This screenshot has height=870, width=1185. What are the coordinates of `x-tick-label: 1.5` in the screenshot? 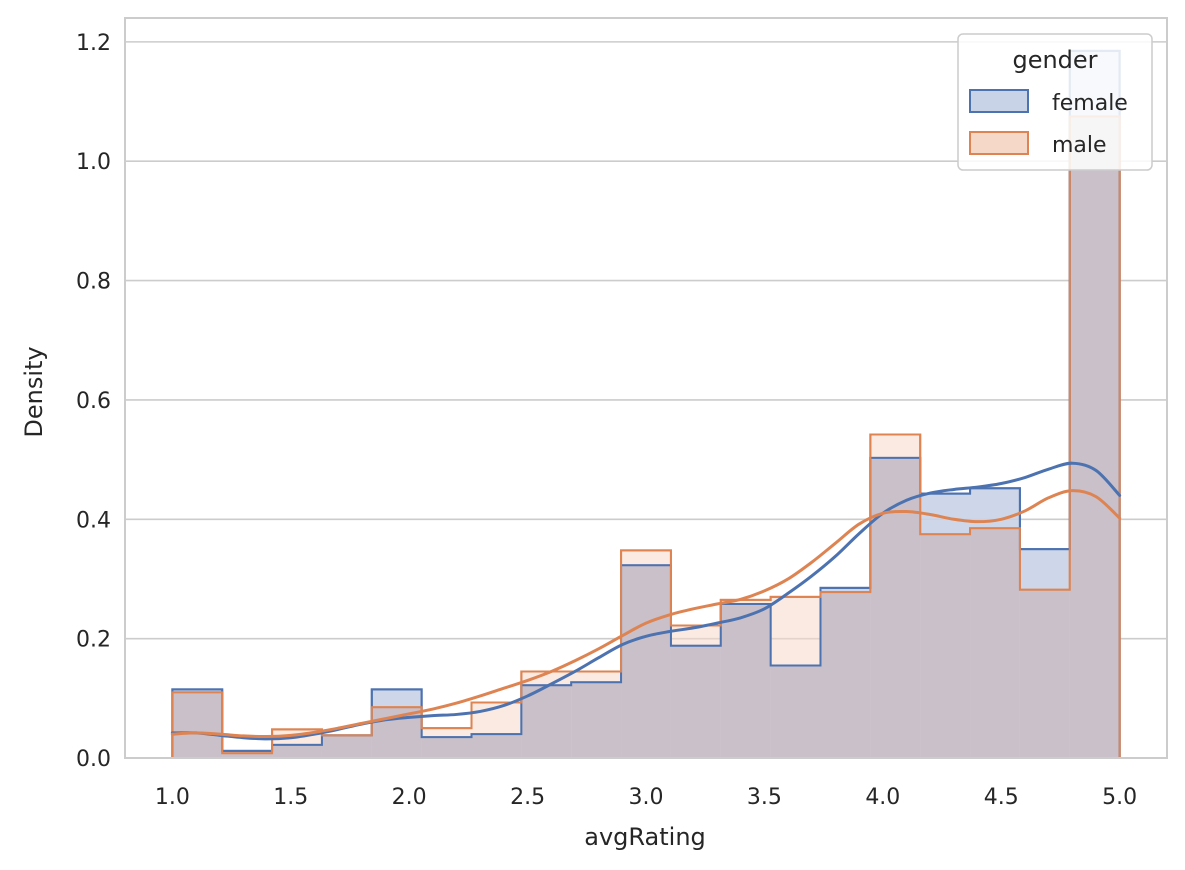 It's located at (290, 797).